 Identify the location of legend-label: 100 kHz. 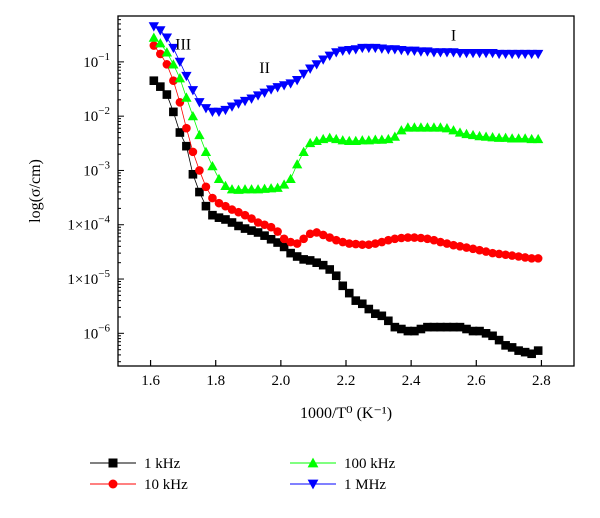
(370, 464).